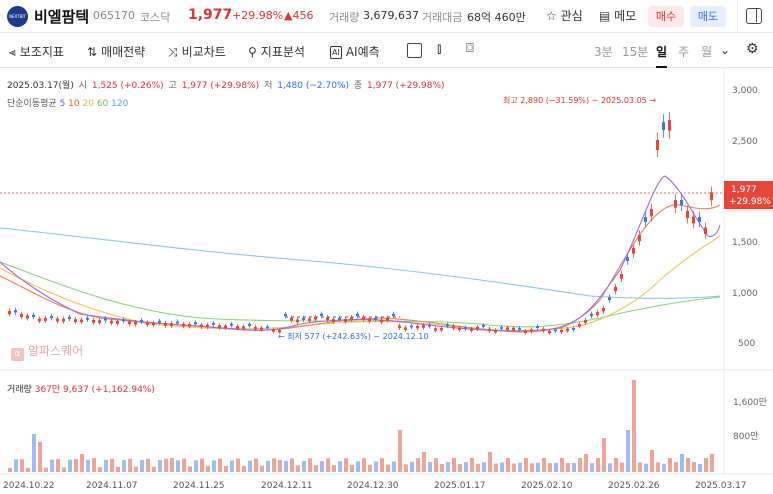 The image size is (773, 494). Describe the element at coordinates (68, 104) in the screenshot. I see `moving-average-legend: 단순이동평균 5 10 20 60 120` at that location.